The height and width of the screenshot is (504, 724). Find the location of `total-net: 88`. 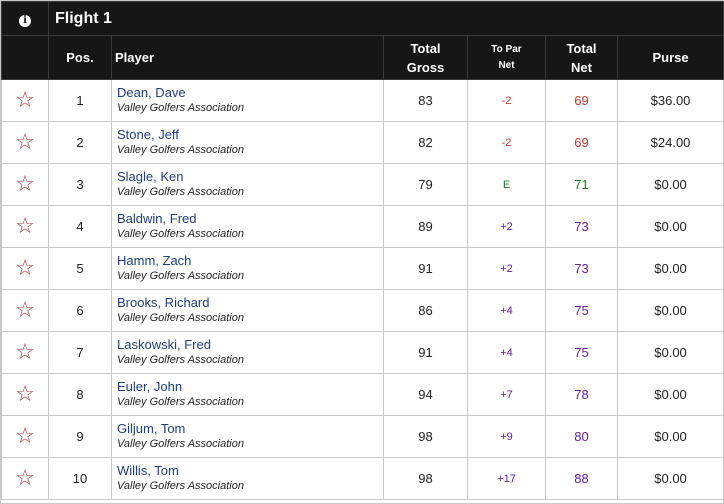

total-net: 88 is located at coordinates (581, 478).